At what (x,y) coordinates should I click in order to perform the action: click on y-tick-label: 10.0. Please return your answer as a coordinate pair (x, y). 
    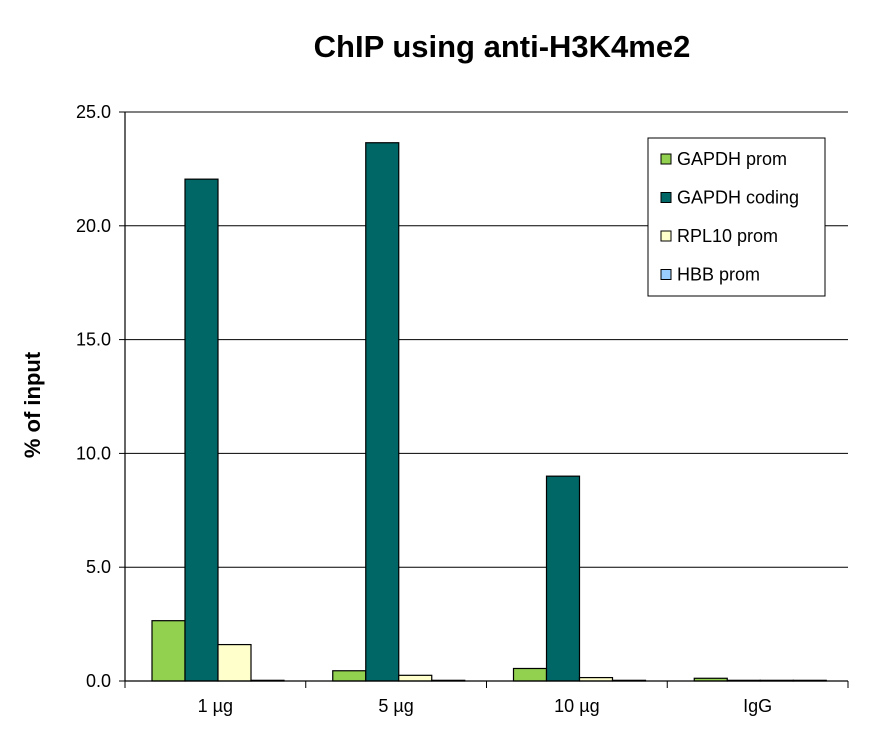
    Looking at the image, I should click on (93, 453).